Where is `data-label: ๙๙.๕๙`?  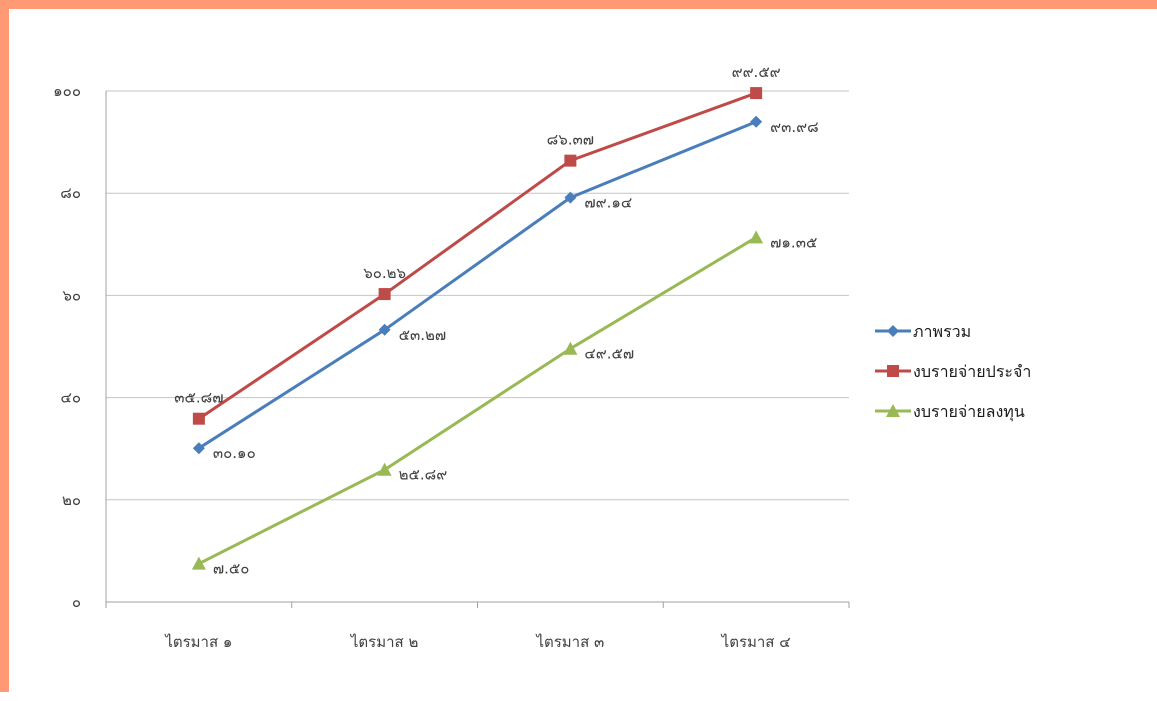
data-label: ๙๙.๕๙ is located at coordinates (756, 72).